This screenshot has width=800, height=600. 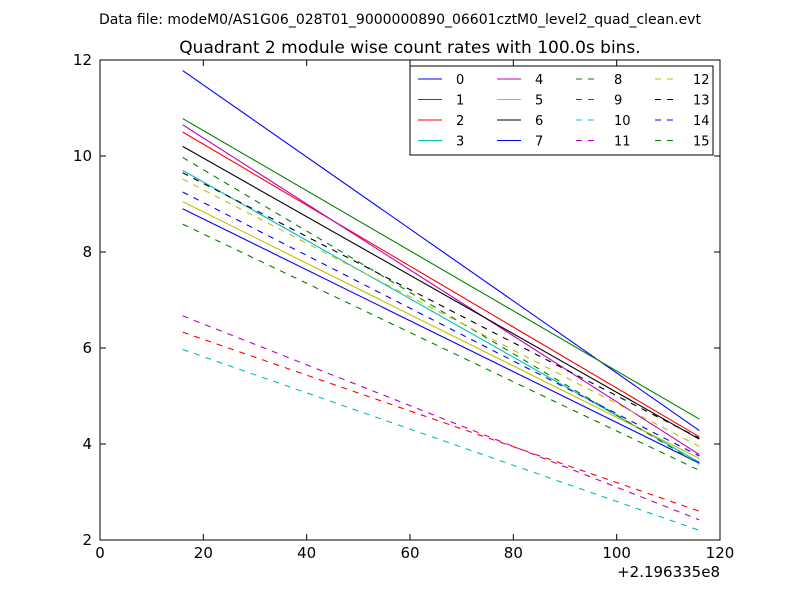 I want to click on legend-box, so click(x=561, y=110).